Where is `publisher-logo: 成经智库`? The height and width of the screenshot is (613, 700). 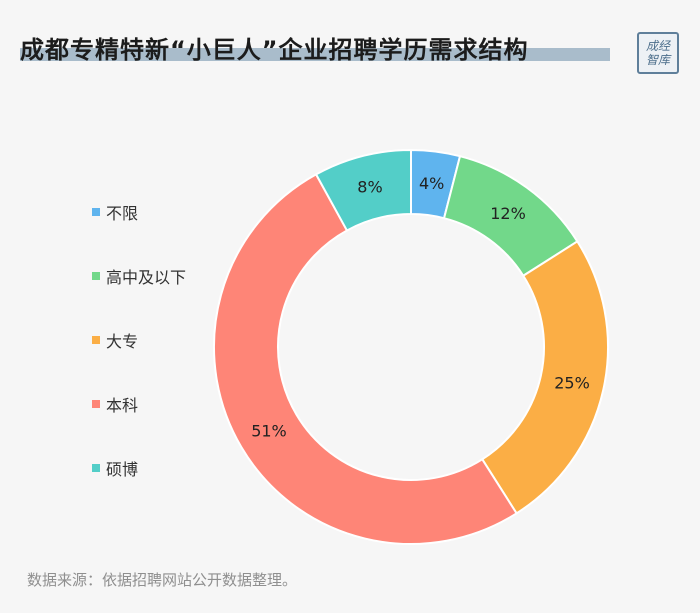
publisher-logo: 成经智库 is located at coordinates (658, 53).